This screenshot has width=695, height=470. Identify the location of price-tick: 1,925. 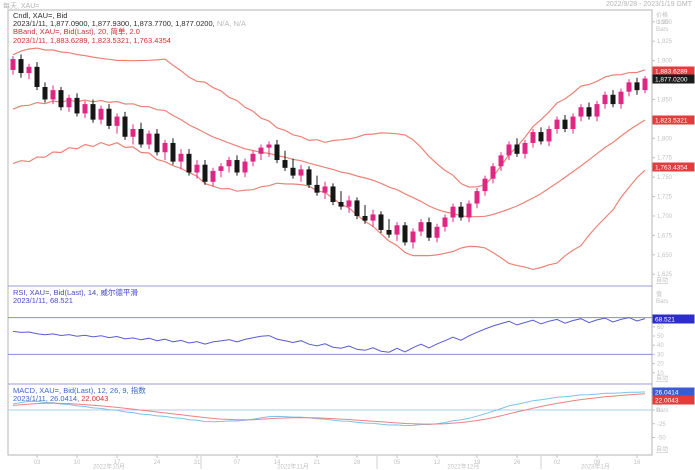
(665, 42).